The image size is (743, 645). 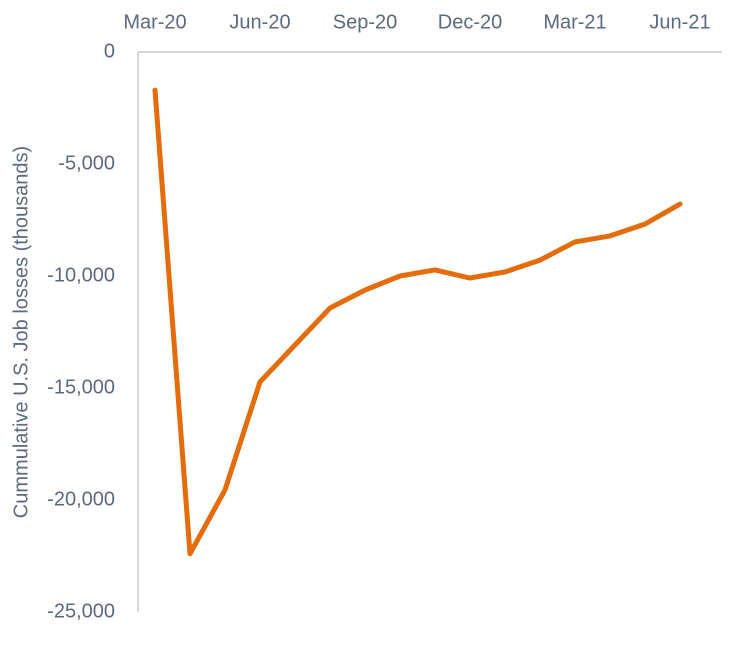 What do you see at coordinates (21, 332) in the screenshot?
I see `y-axis-title: Cummulative U.S. Job losses (thousands)` at bounding box center [21, 332].